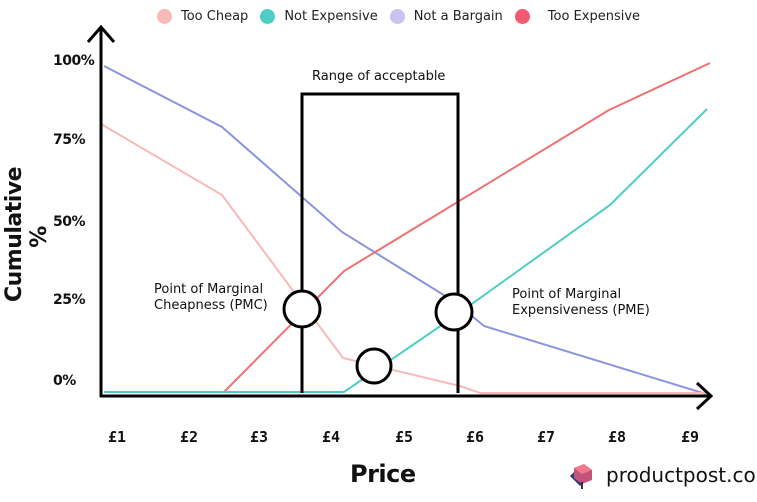 This screenshot has height=502, width=757. Describe the element at coordinates (681, 475) in the screenshot. I see `brand-text: productpost.co` at that location.